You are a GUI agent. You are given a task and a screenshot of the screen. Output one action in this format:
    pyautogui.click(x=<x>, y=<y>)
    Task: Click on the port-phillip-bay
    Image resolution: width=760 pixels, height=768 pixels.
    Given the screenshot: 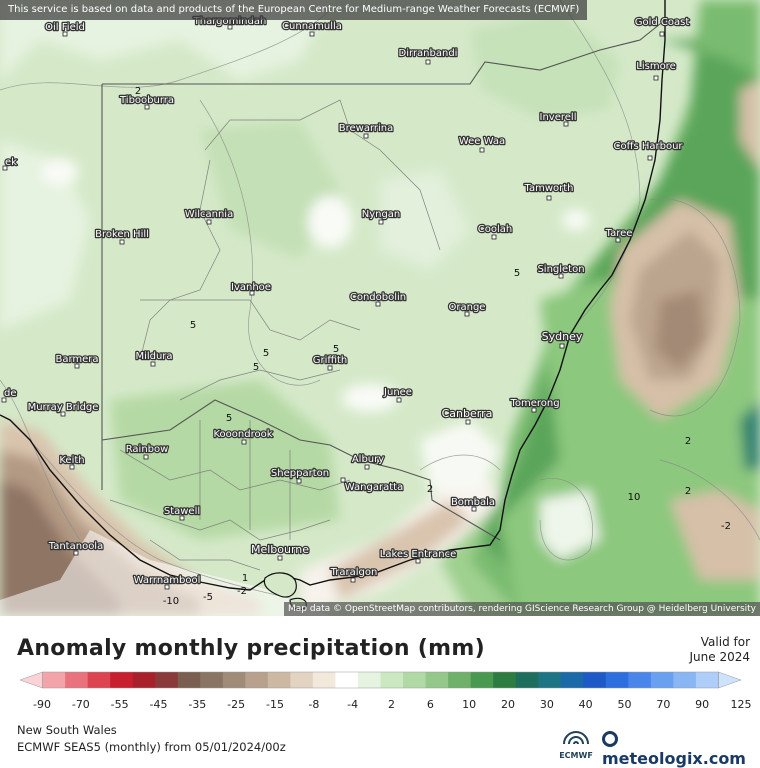 What is the action you would take?
    pyautogui.click(x=280, y=585)
    